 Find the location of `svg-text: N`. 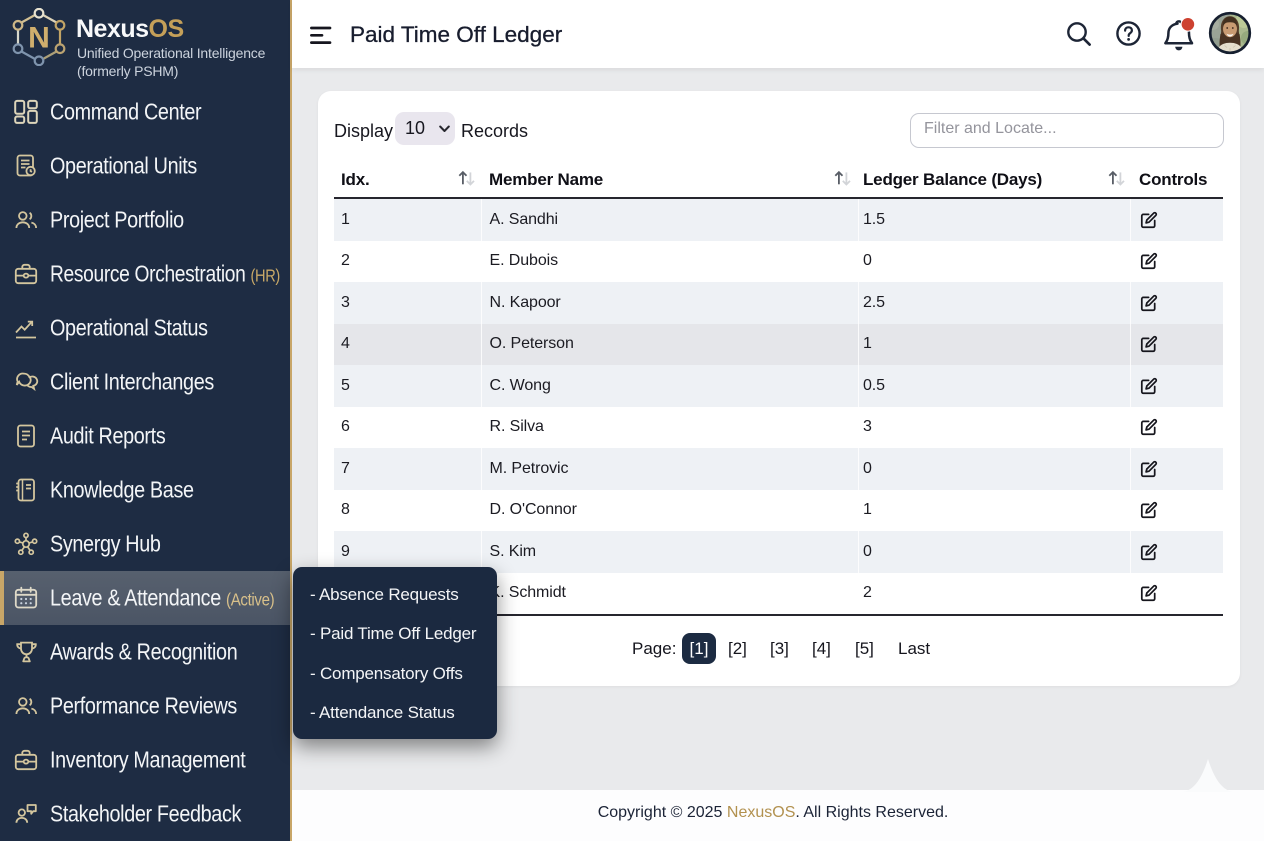

svg-text: N is located at coordinates (39, 38).